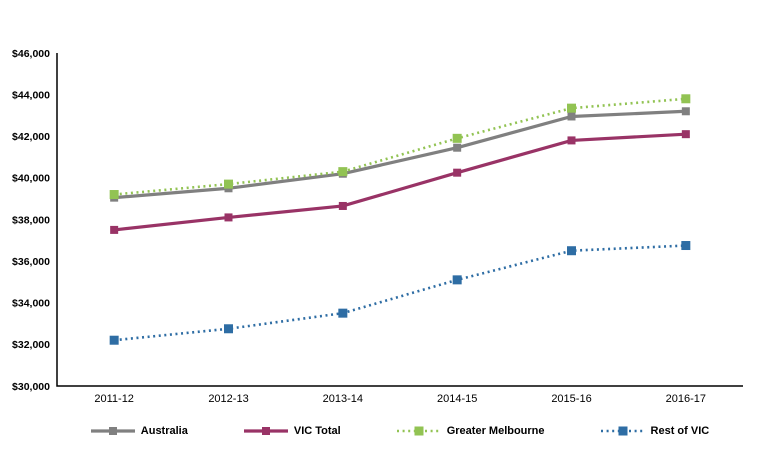 This screenshot has height=454, width=758. Describe the element at coordinates (31, 95) in the screenshot. I see `y-tick-label: $44,000` at that location.